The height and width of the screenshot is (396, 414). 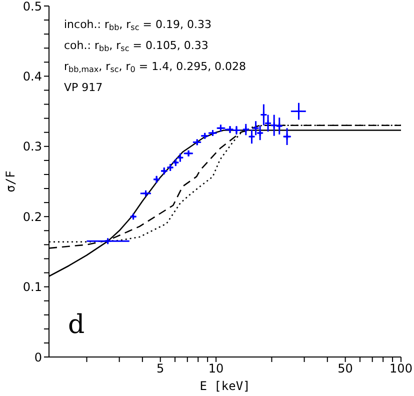 What do you see at coordinates (138, 25) in the screenshot?
I see `annotation: incoh.: r$_{bb}$, r$_{sc}$ = 0.19, 0.33` at bounding box center [138, 25].